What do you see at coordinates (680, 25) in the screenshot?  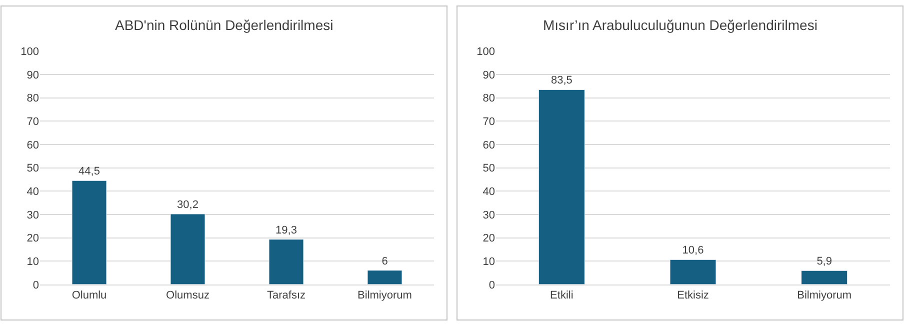 I see `chart-title: Mısır’ın Arabuluculuğunun Değerlendirilmesi` at bounding box center [680, 25].